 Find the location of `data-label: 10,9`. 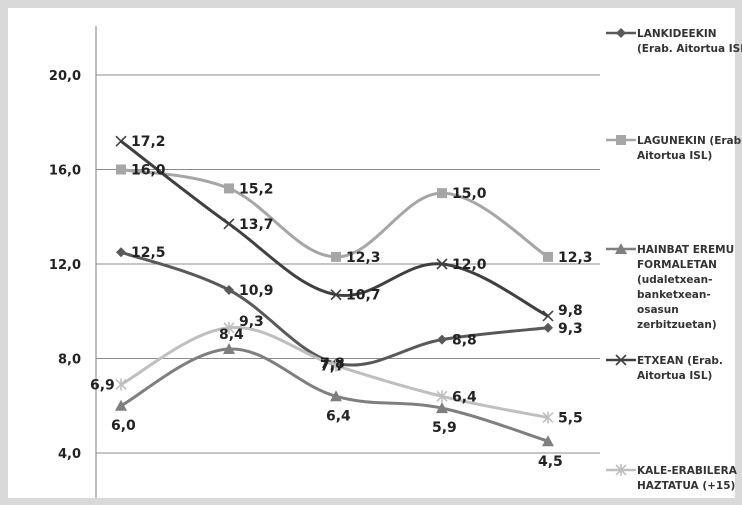

data-label: 10,9 is located at coordinates (256, 291).